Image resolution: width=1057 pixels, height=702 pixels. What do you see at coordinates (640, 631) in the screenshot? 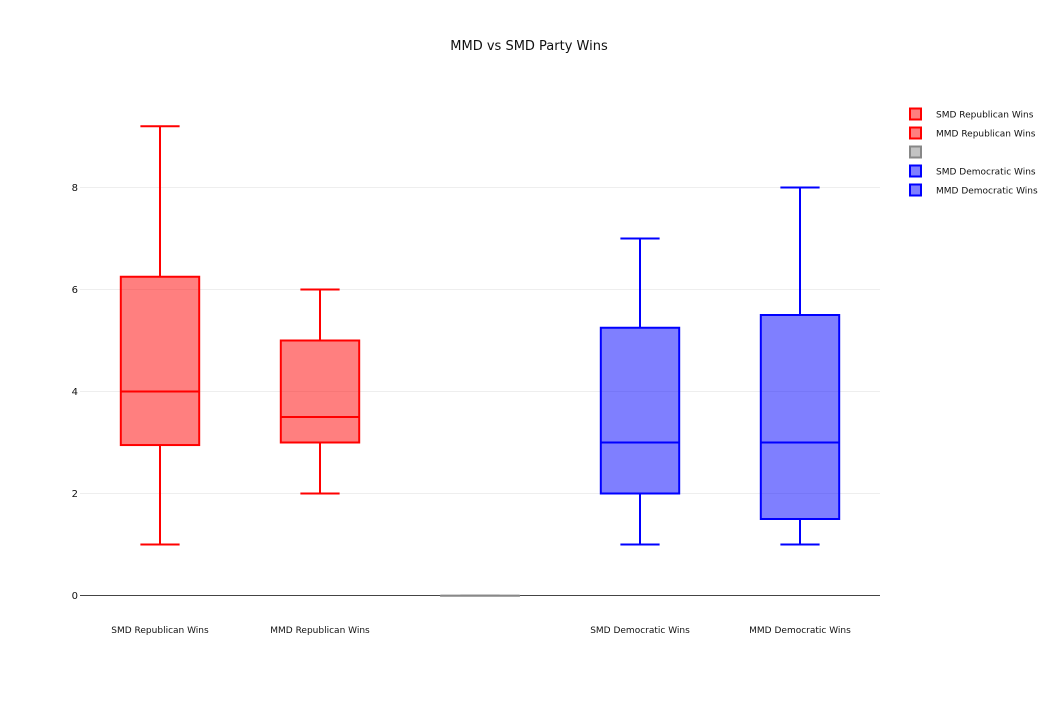
I see `x-category-label: SMD Democratic Wins` at bounding box center [640, 631].